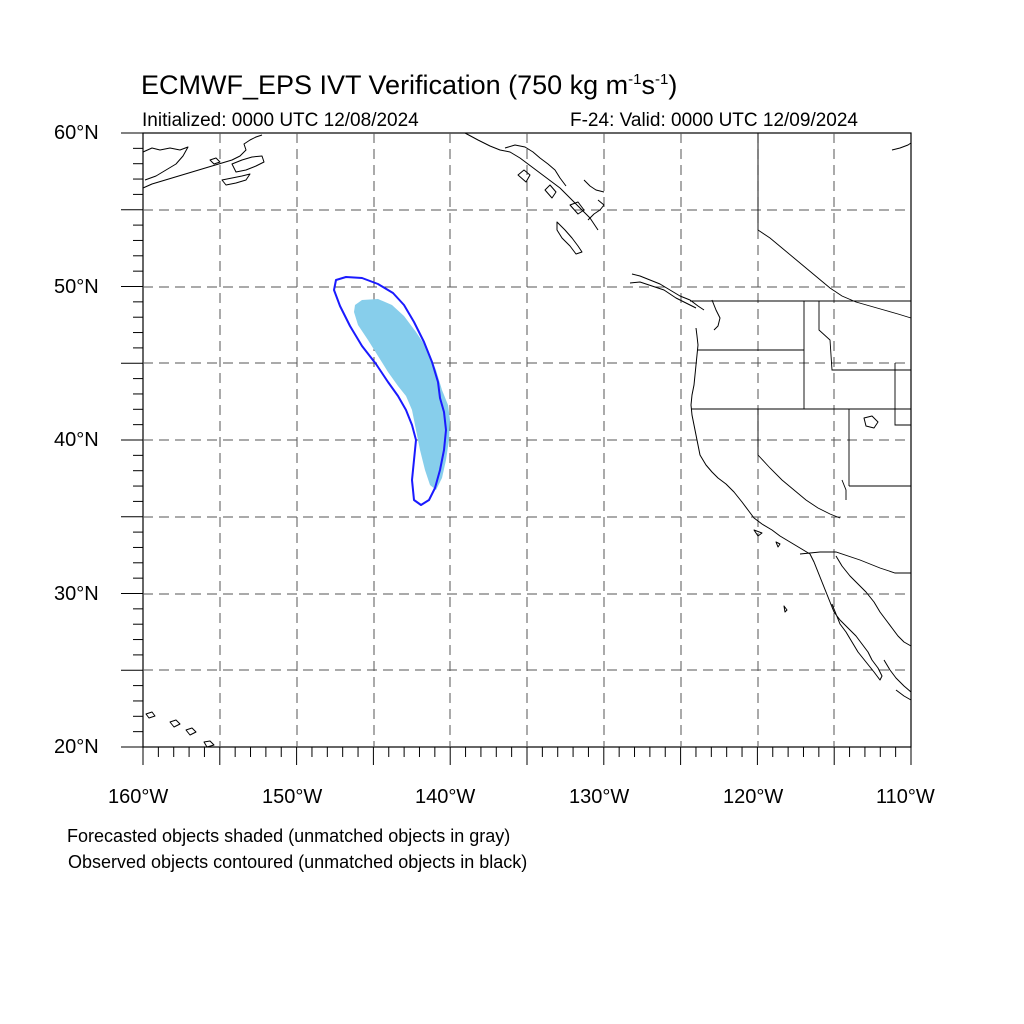 Image resolution: width=1024 pixels, height=1024 pixels. What do you see at coordinates (76, 133) in the screenshot?
I see `lat-label-60: 60°N` at bounding box center [76, 133].